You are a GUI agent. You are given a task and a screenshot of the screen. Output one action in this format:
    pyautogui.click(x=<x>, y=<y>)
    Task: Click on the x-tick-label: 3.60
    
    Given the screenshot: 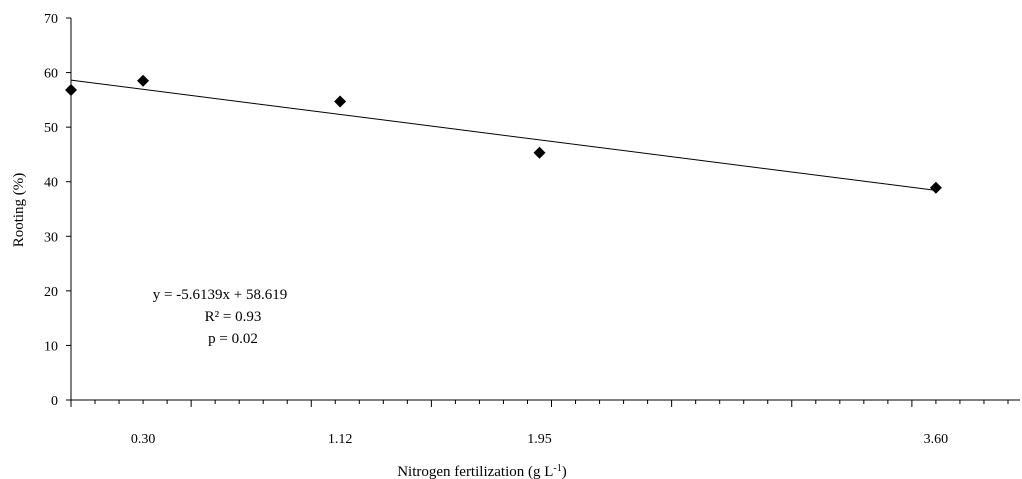 What is the action you would take?
    pyautogui.click(x=936, y=439)
    